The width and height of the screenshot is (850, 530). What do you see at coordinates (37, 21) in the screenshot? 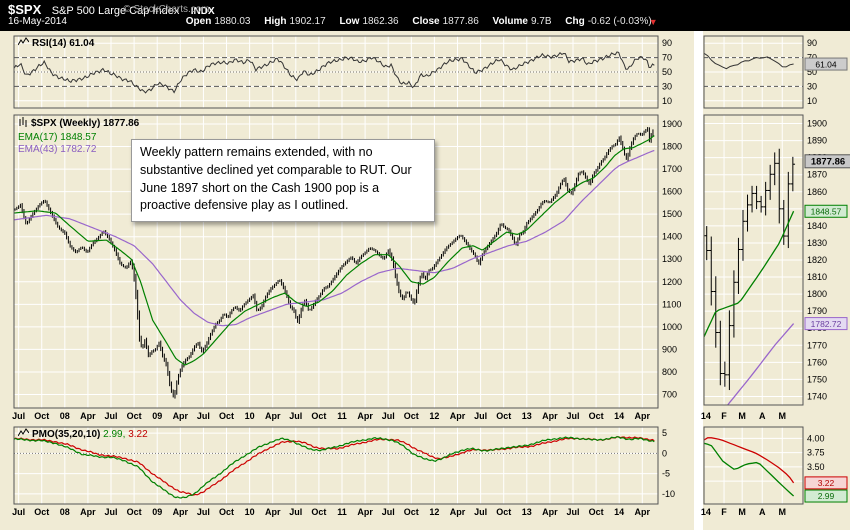
I see `chart-date: 16-May-2014` at bounding box center [37, 21].